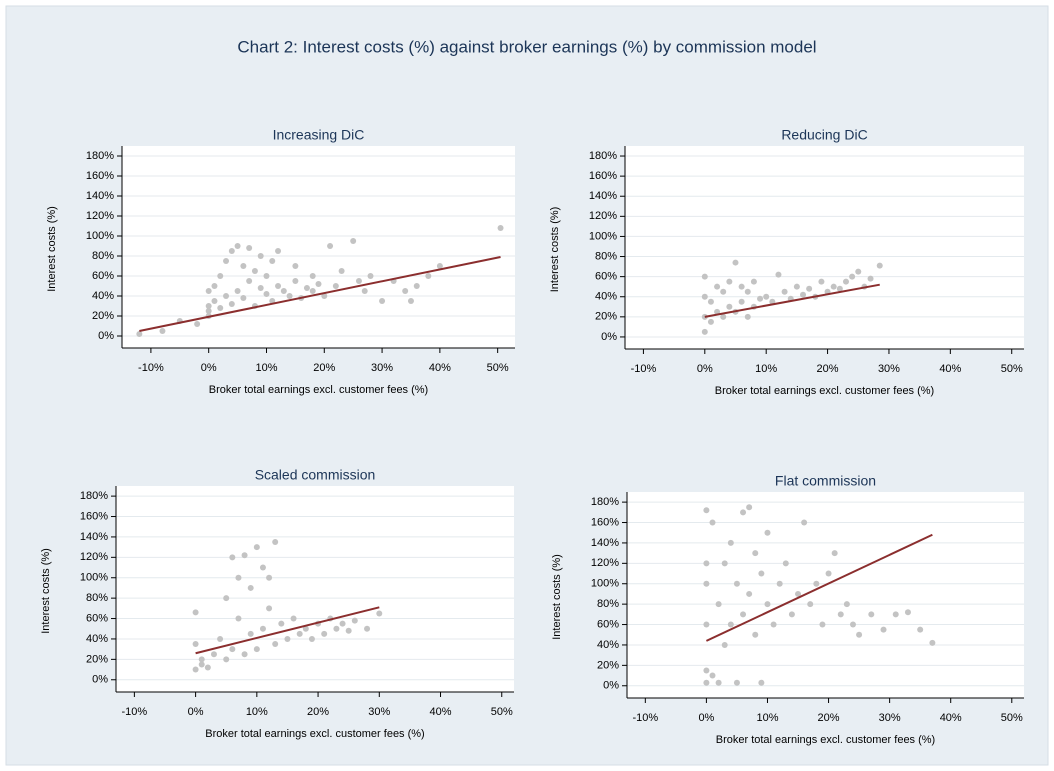 The width and height of the screenshot is (1054, 771). Describe the element at coordinates (97, 639) in the screenshot. I see `y-tick-label: 40%` at that location.